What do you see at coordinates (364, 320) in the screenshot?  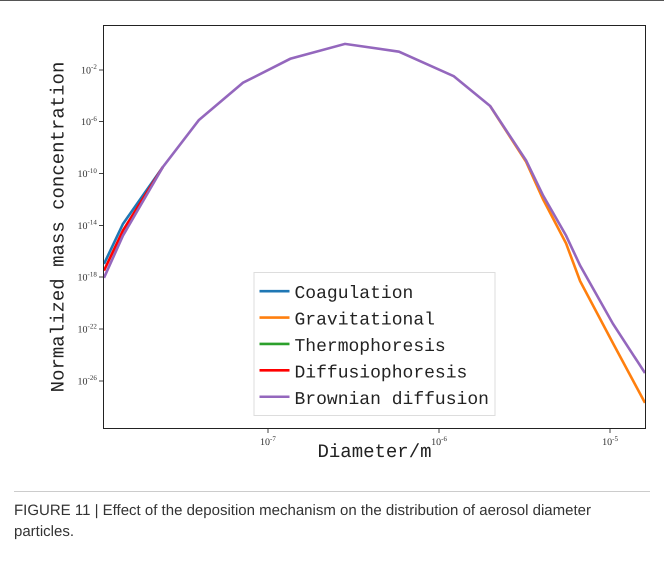 I see `legend-label: Gravitational` at bounding box center [364, 320].